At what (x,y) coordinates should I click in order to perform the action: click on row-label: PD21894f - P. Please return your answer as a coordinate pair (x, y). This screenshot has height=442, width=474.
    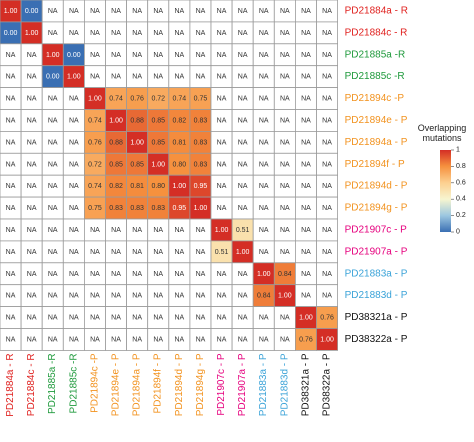
    Looking at the image, I should click on (375, 164).